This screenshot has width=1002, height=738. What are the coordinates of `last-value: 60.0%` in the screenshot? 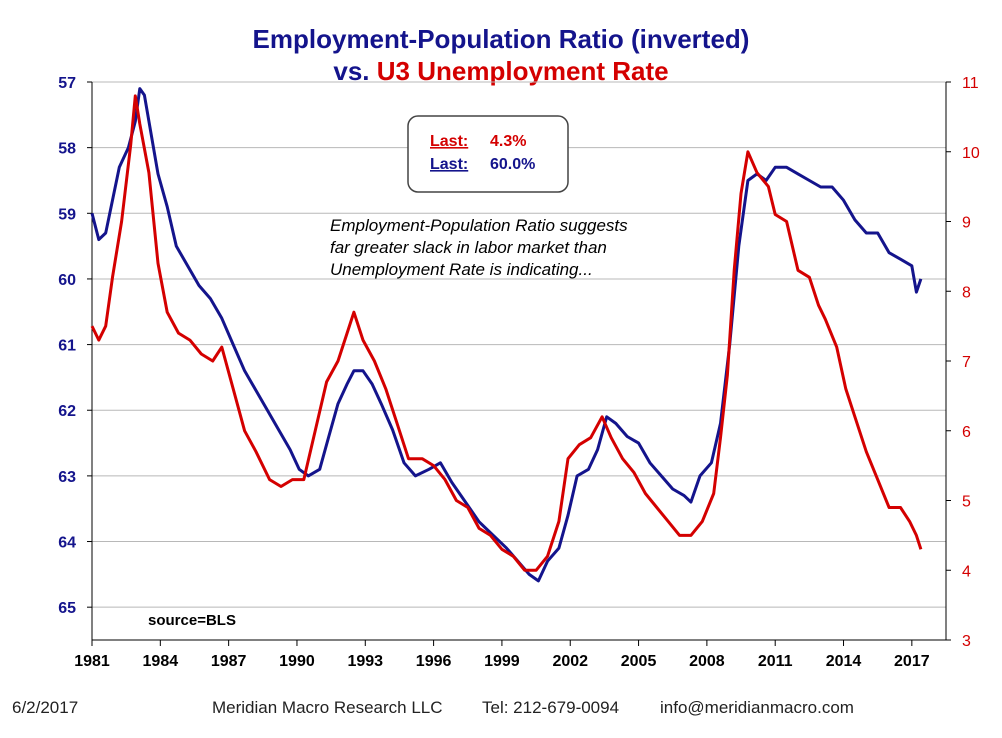 It's located at (512, 164).